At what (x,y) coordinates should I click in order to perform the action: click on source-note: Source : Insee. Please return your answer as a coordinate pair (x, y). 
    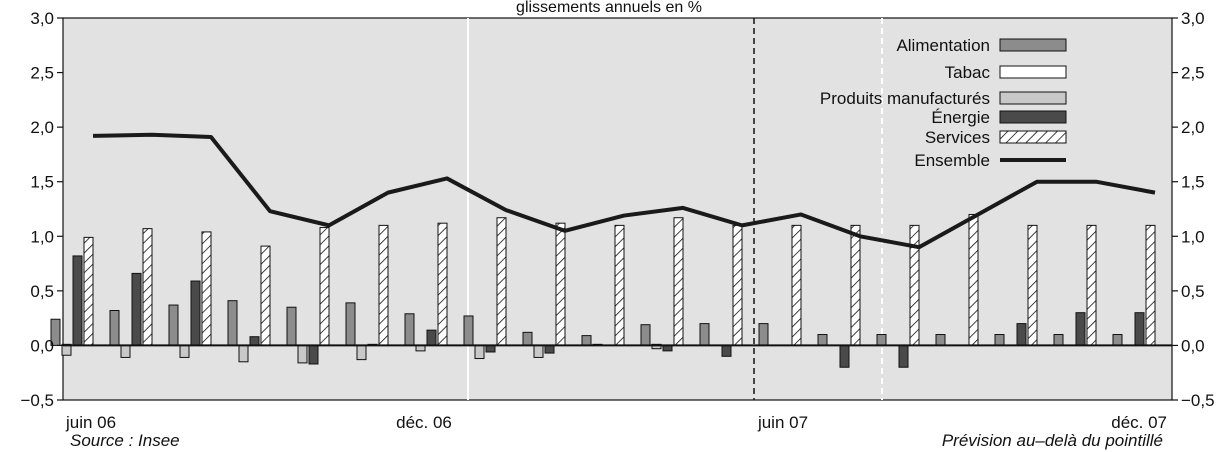
    Looking at the image, I should click on (125, 440).